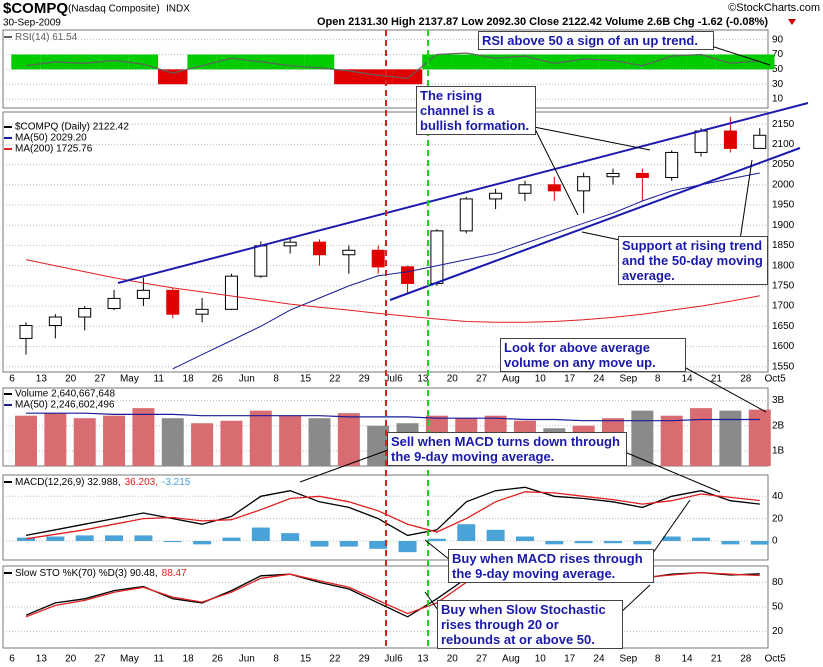  Describe the element at coordinates (717, 379) in the screenshot. I see `x-tick-label: 21` at that location.